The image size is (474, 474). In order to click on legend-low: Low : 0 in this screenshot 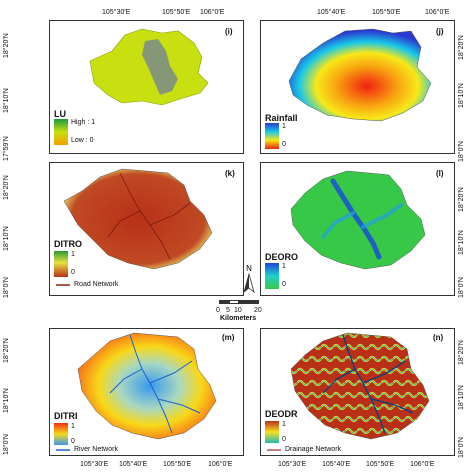, I will do `click(82, 140)`.